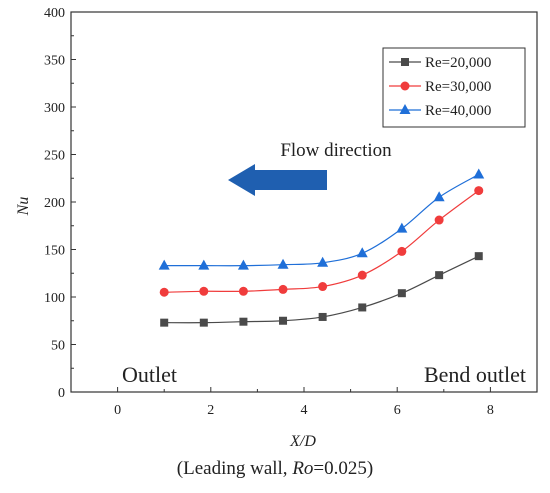 The image size is (550, 493). What do you see at coordinates (54, 298) in the screenshot?
I see `y-tick-label: 100` at bounding box center [54, 298].